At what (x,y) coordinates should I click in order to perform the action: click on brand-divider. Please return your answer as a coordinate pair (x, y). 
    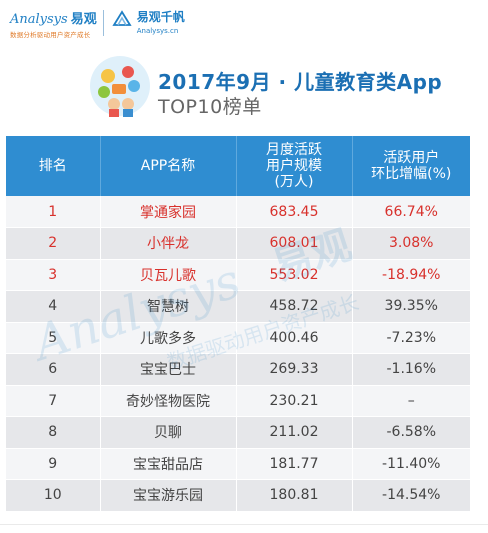
    Looking at the image, I should click on (103, 23).